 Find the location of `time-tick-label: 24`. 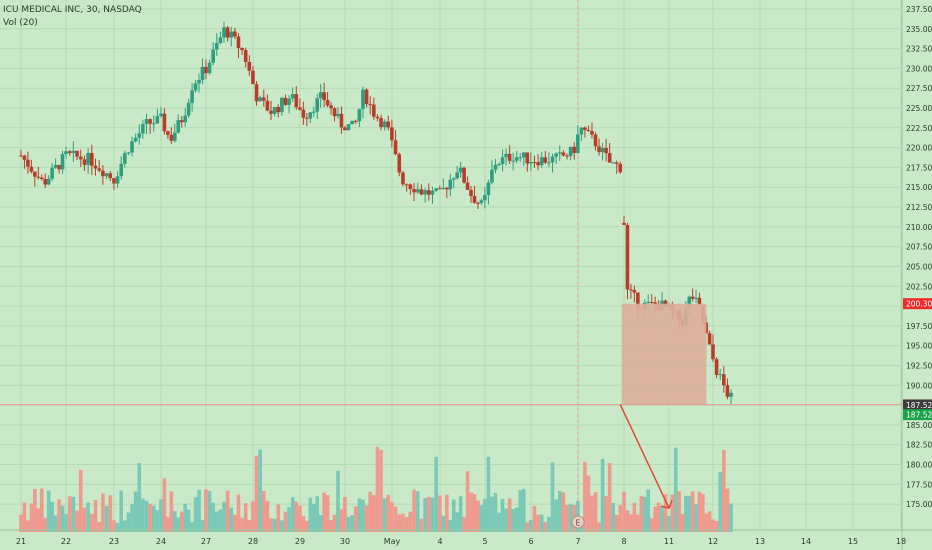

time-tick-label: 24 is located at coordinates (161, 541).